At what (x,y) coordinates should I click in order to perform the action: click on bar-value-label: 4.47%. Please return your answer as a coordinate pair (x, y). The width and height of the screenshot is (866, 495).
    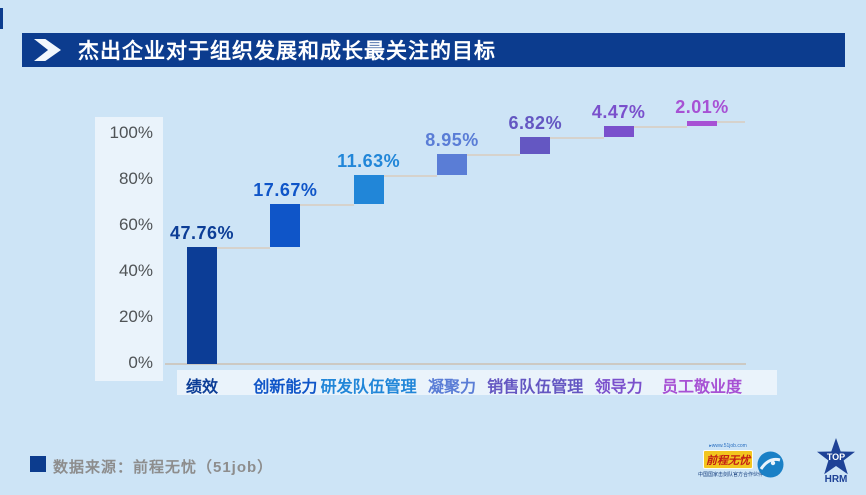
    Looking at the image, I should click on (618, 111).